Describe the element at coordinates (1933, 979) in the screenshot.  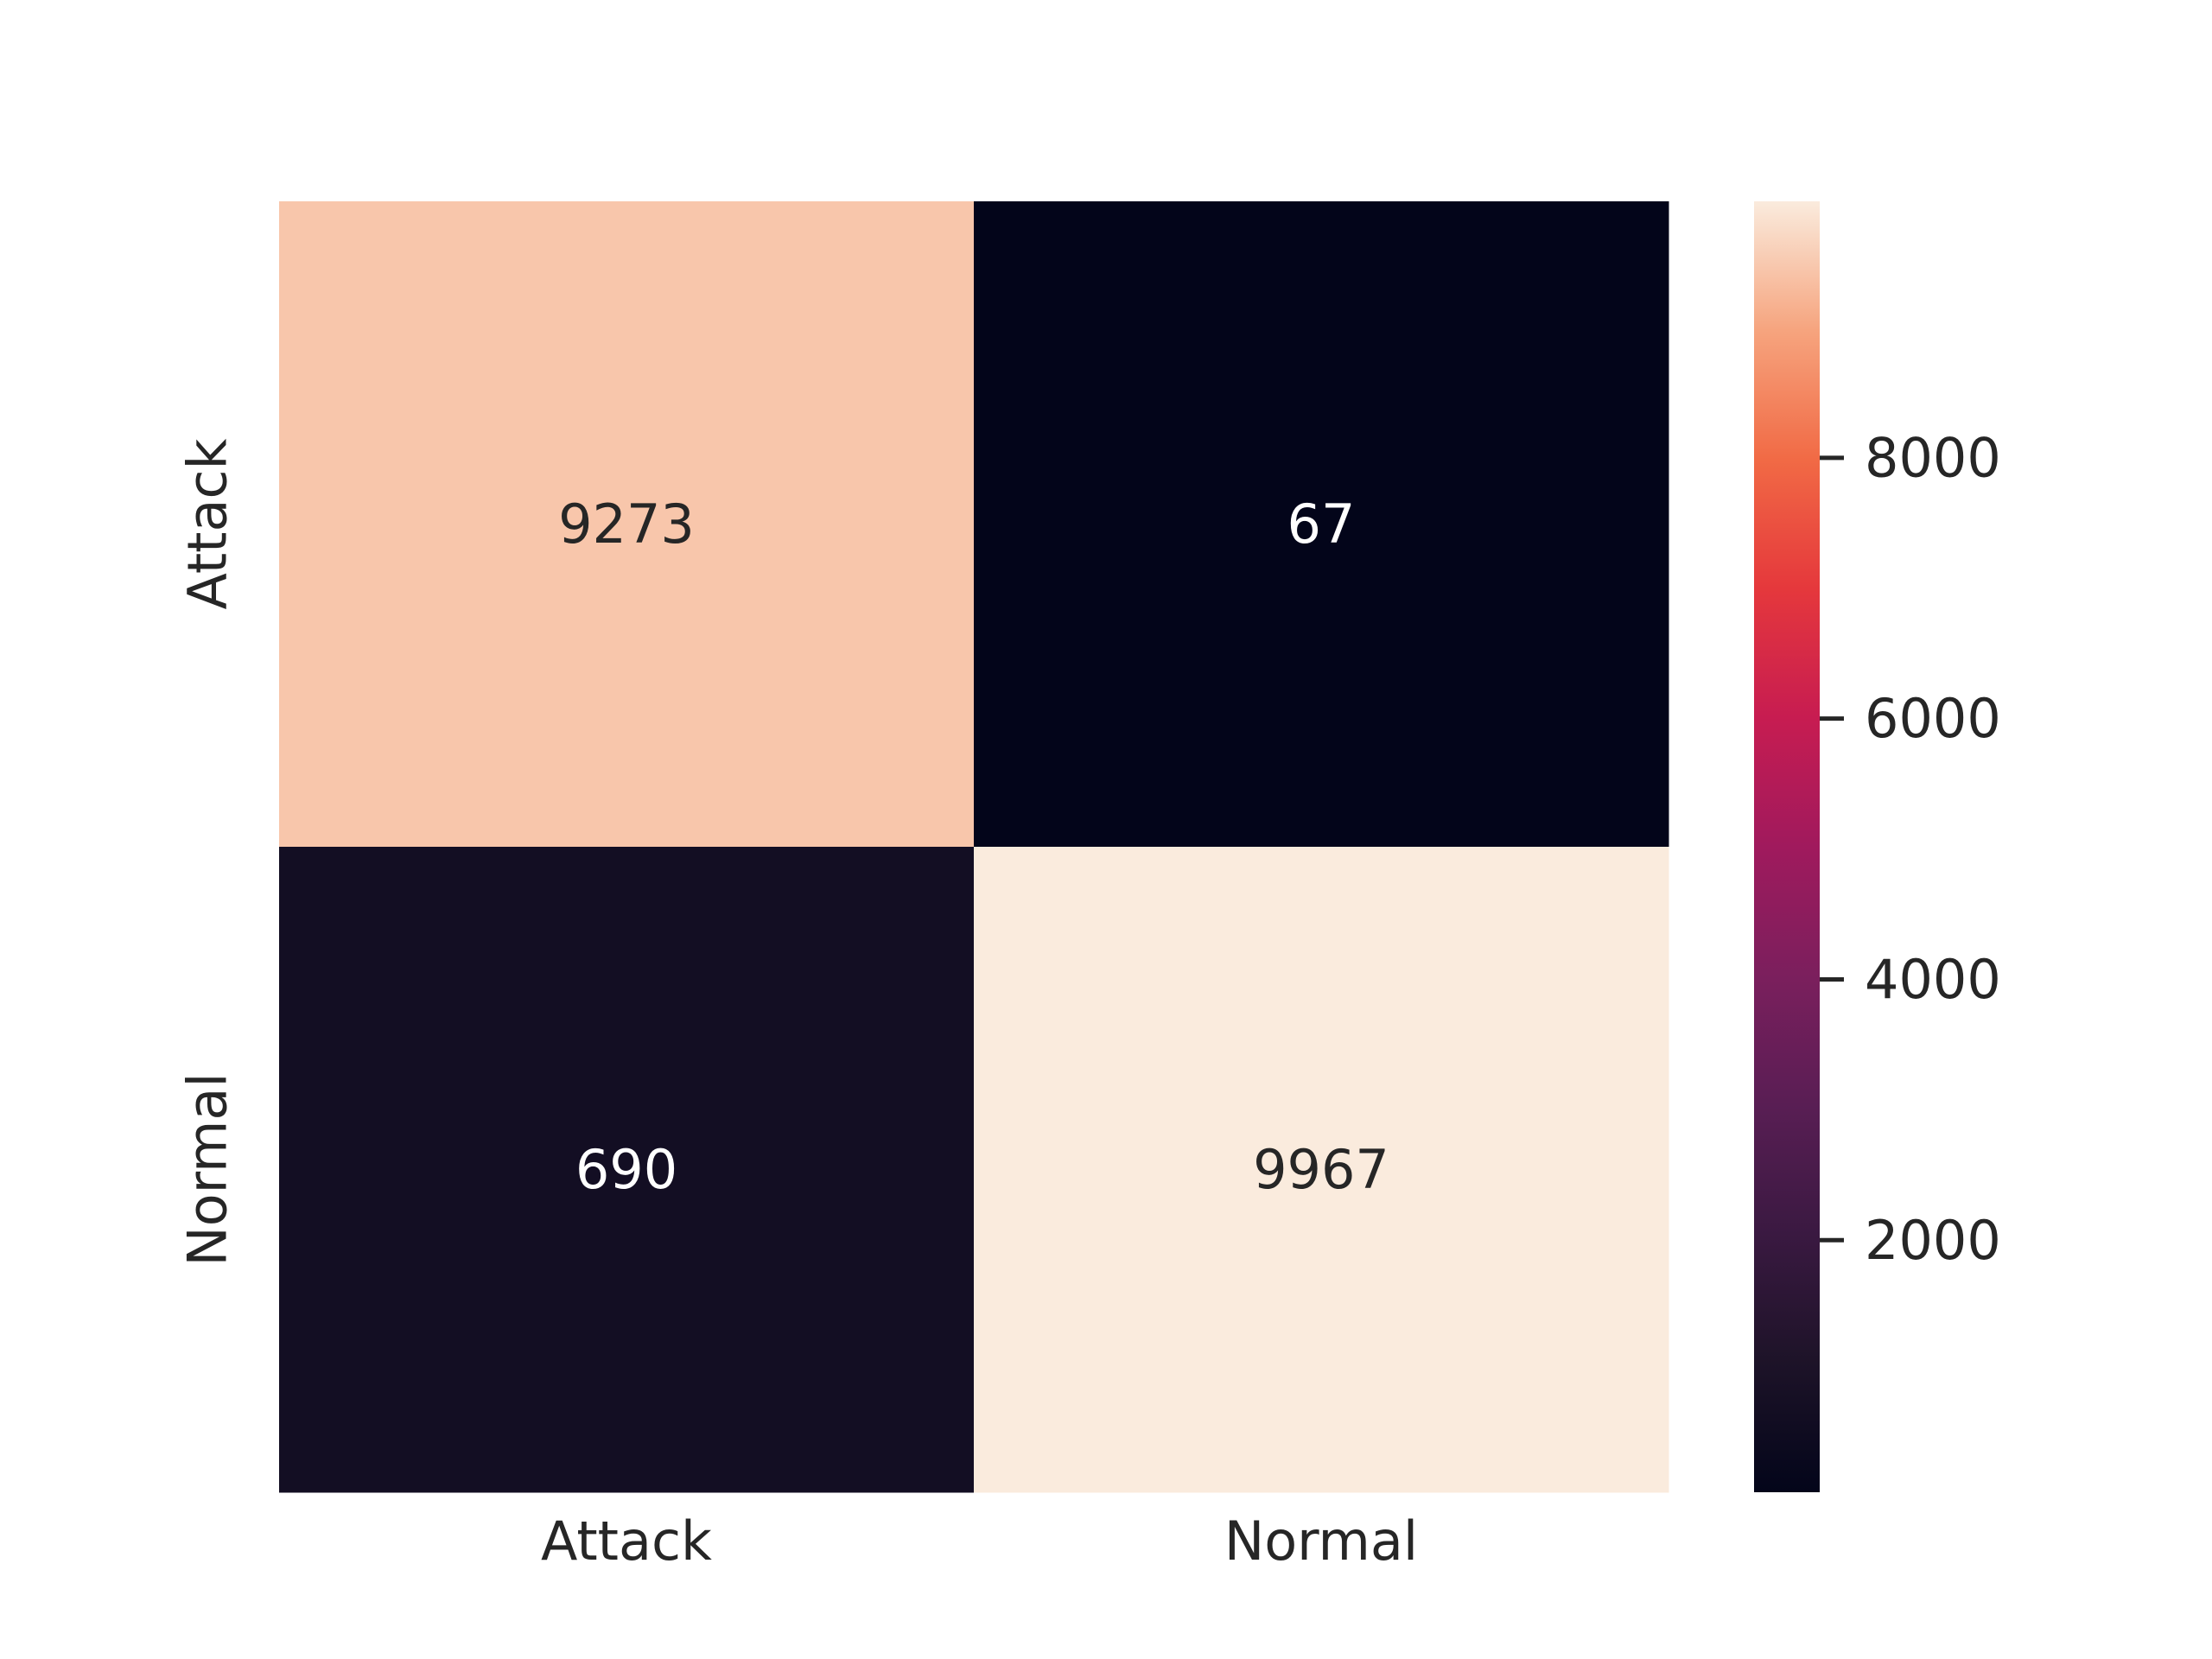
I see `colorbar-tick-label-1: 4000` at that location.